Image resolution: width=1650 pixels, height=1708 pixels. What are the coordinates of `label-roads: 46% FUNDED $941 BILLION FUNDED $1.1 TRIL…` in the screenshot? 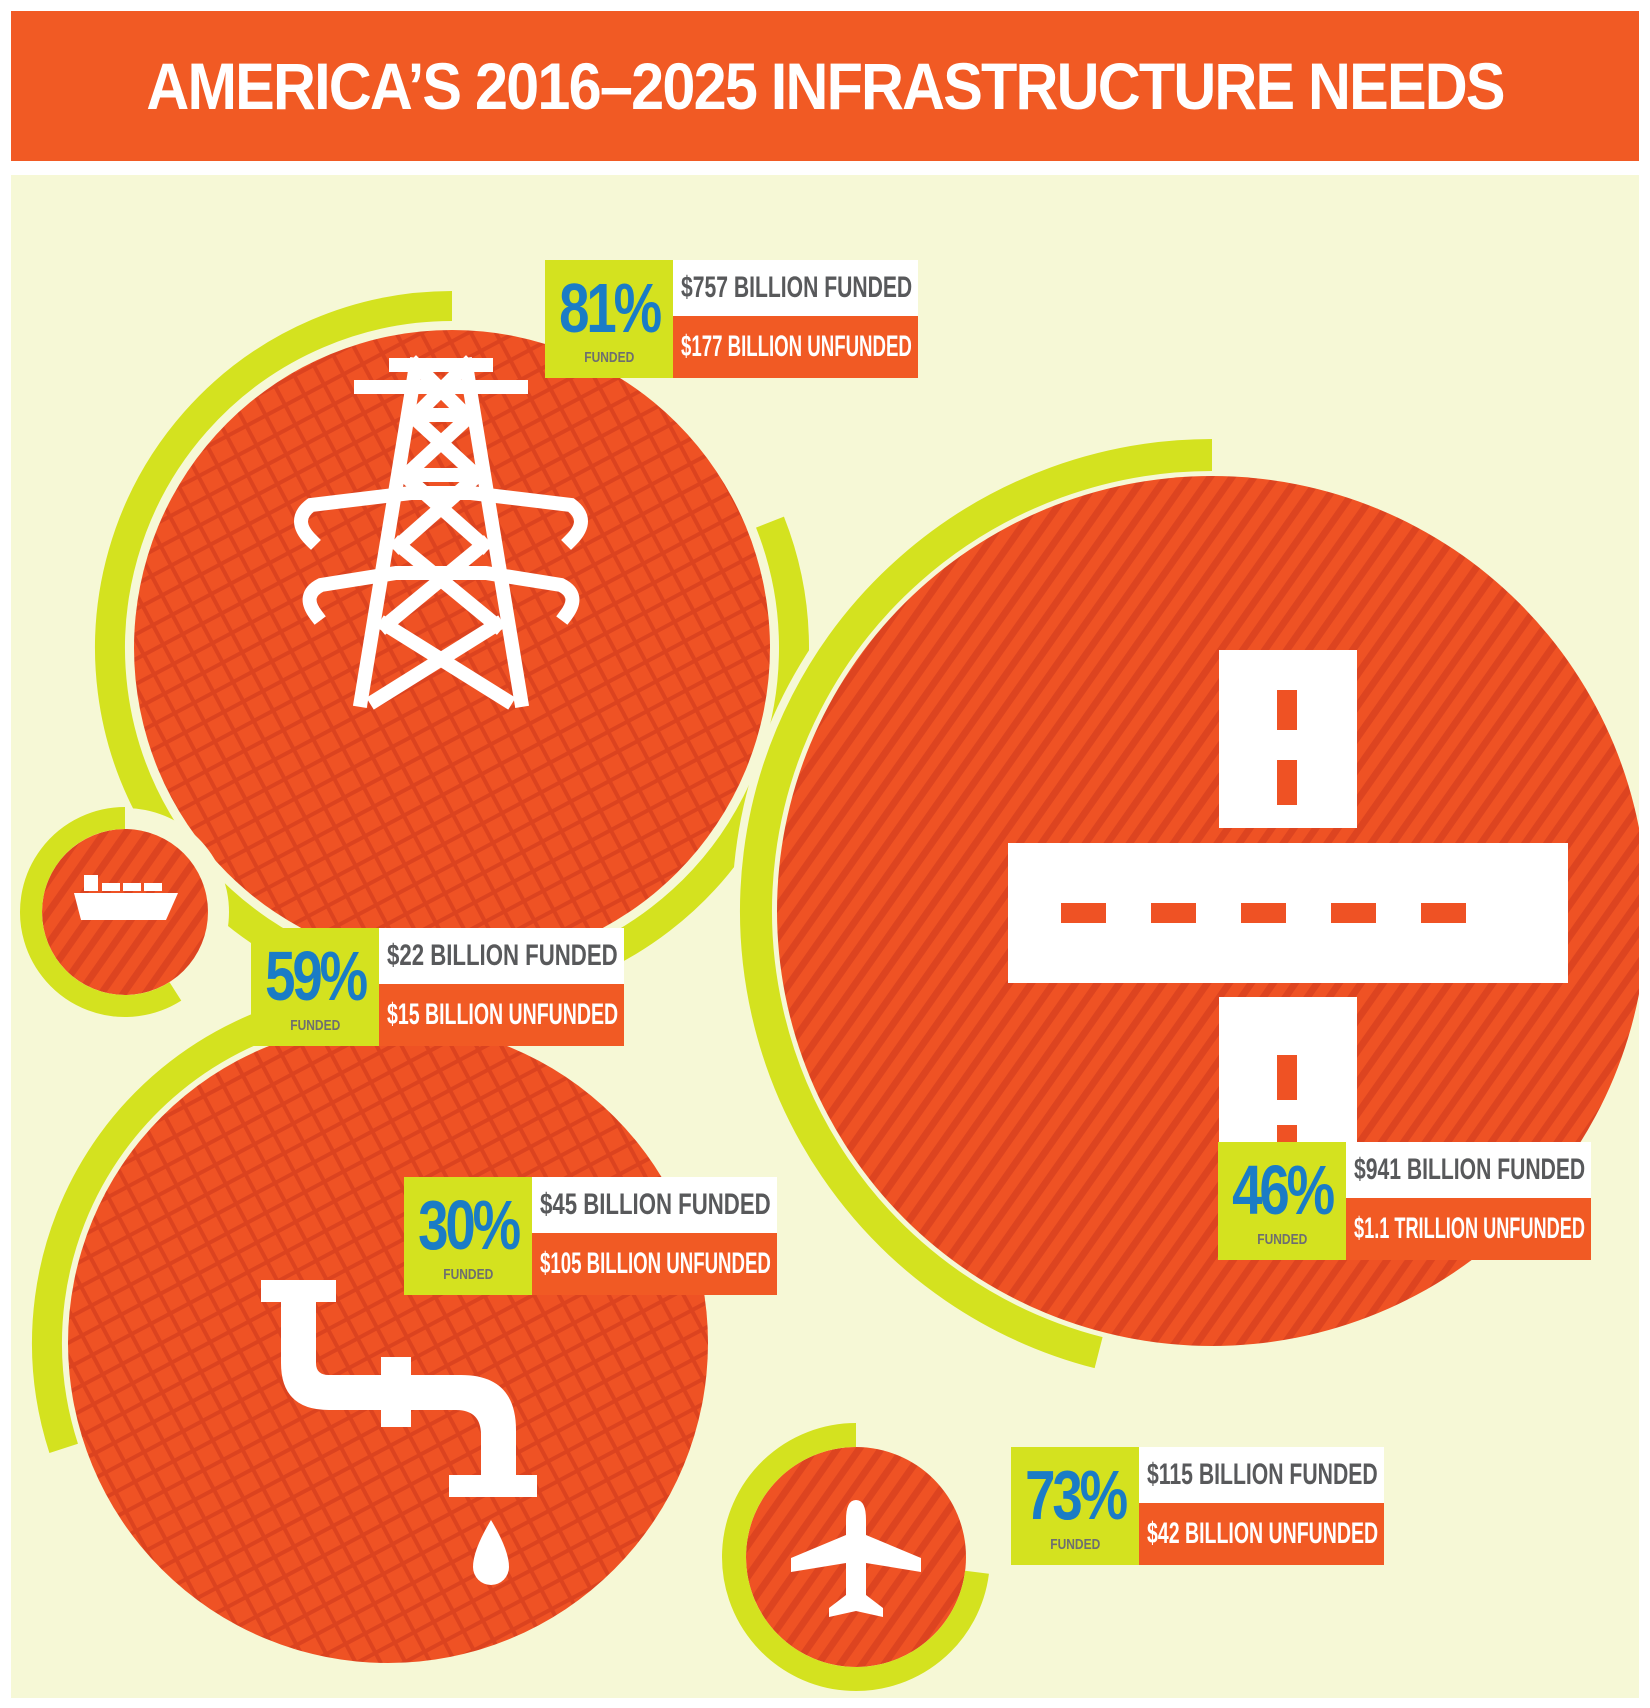 It's located at (1414, 1201).